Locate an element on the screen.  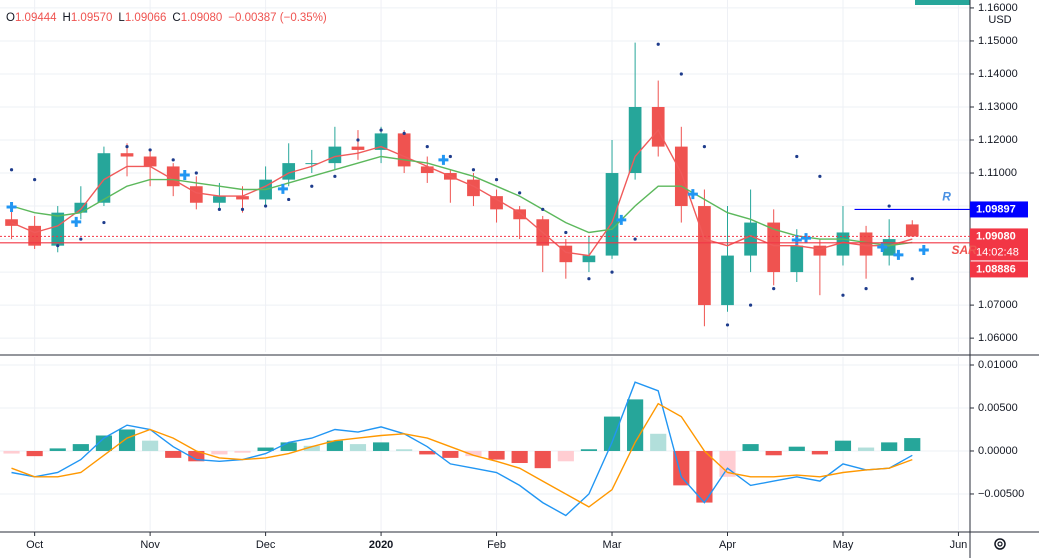
gear is located at coordinates (1000, 544).